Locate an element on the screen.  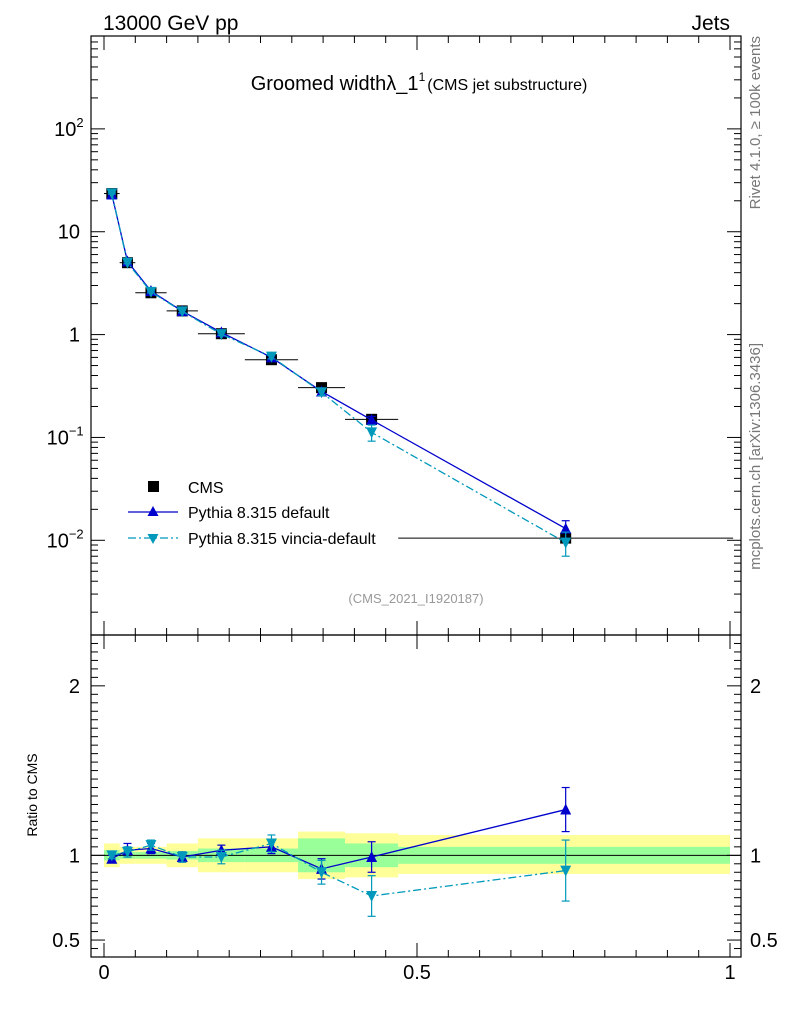
legend-default-marker is located at coordinates (153, 511).